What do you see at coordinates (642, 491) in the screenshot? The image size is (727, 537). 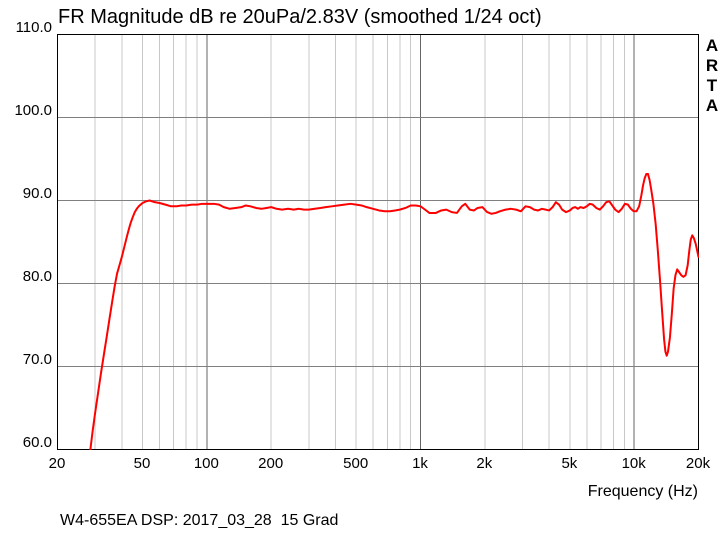 I see `x-axis-title: Frequency (Hz)` at bounding box center [642, 491].